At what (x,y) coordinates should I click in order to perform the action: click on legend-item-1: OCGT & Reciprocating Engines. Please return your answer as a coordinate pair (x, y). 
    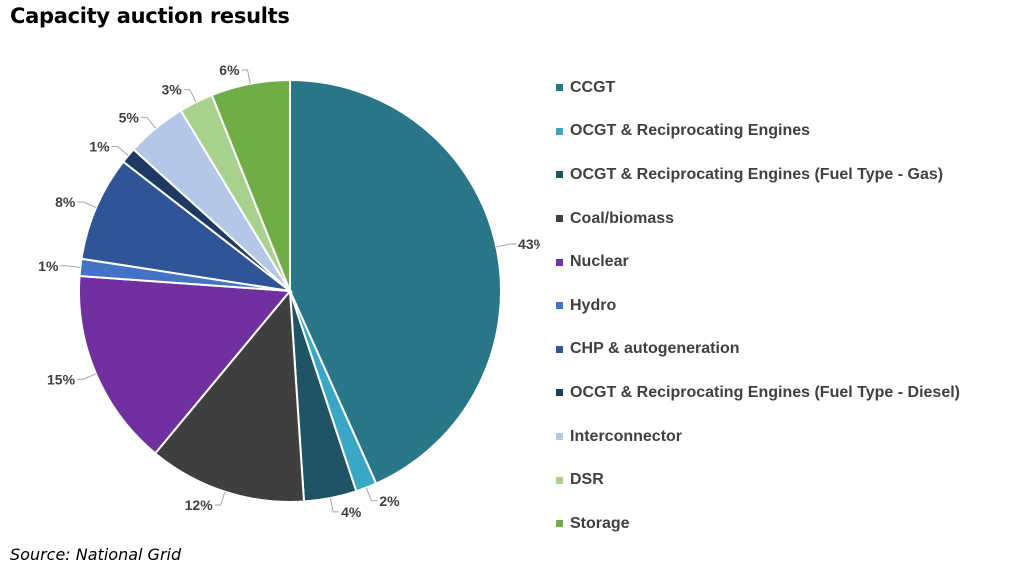
    Looking at the image, I should click on (758, 132).